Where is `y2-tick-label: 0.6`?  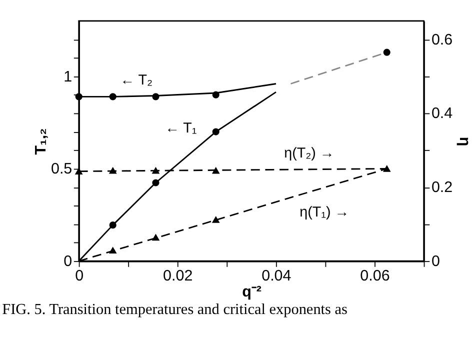 y2-tick-label: 0.6 is located at coordinates (442, 39).